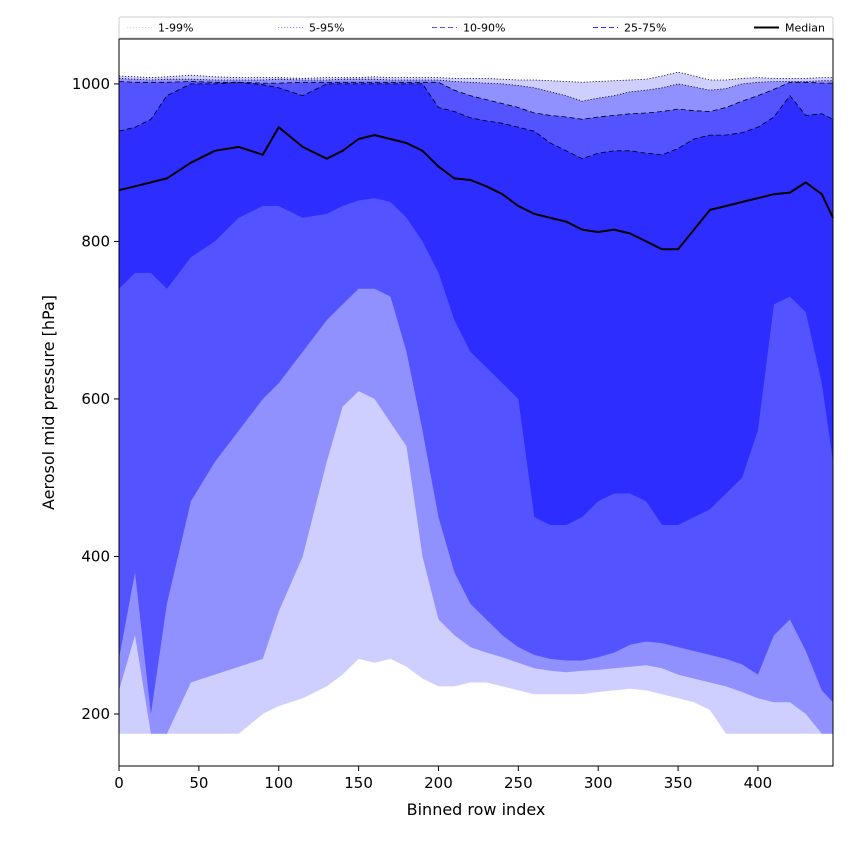  I want to click on y-tick-label: 1000, so click(91, 84).